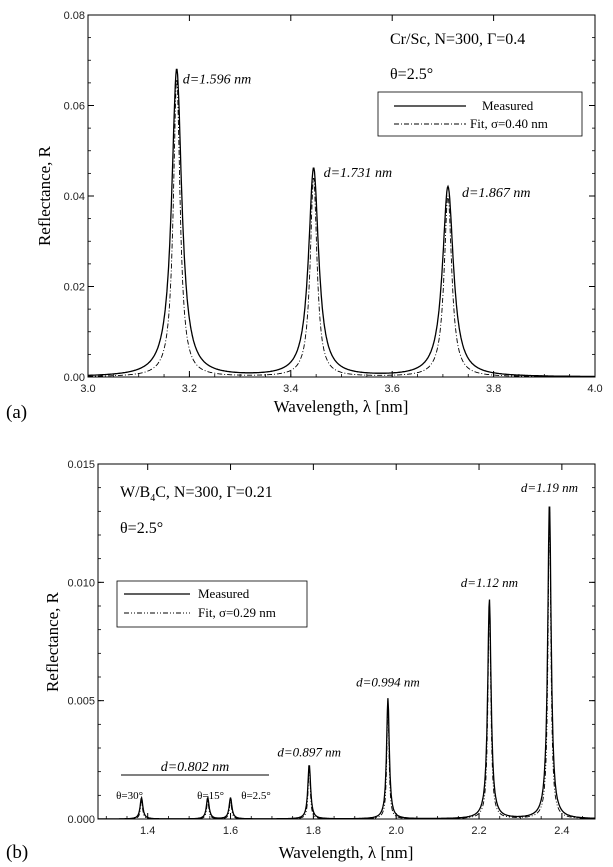 Image resolution: width=613 pixels, height=867 pixels. Describe the element at coordinates (81, 702) in the screenshot. I see `b-y-tick-label: 0.005` at that location.